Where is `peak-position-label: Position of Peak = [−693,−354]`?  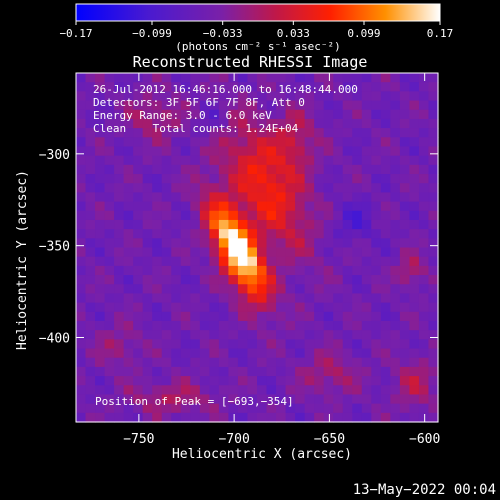 peak-position-label: Position of Peak = [−693,−354] is located at coordinates (194, 401).